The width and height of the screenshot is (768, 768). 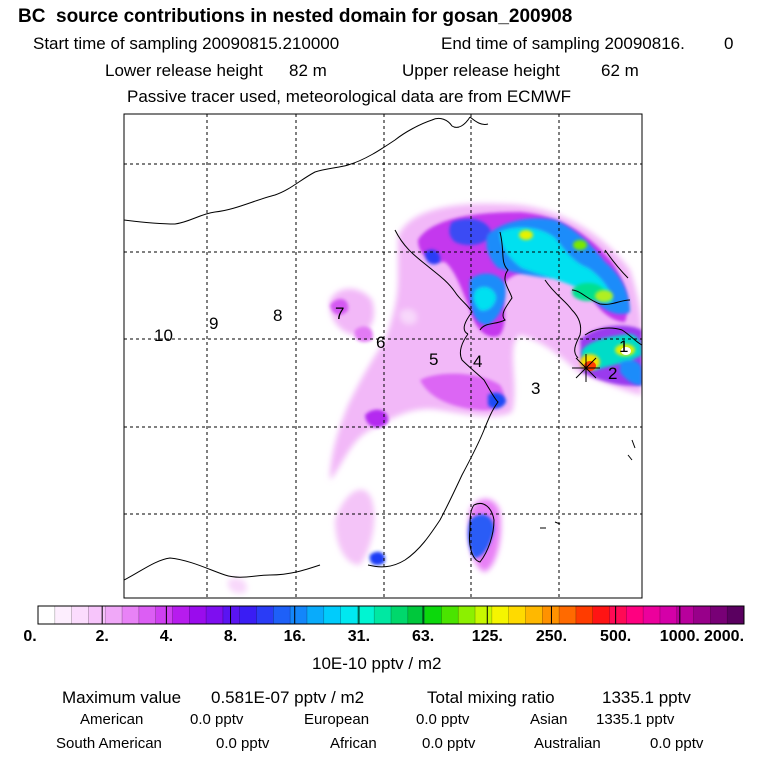 I want to click on plume-hotspots, so click(x=577, y=300).